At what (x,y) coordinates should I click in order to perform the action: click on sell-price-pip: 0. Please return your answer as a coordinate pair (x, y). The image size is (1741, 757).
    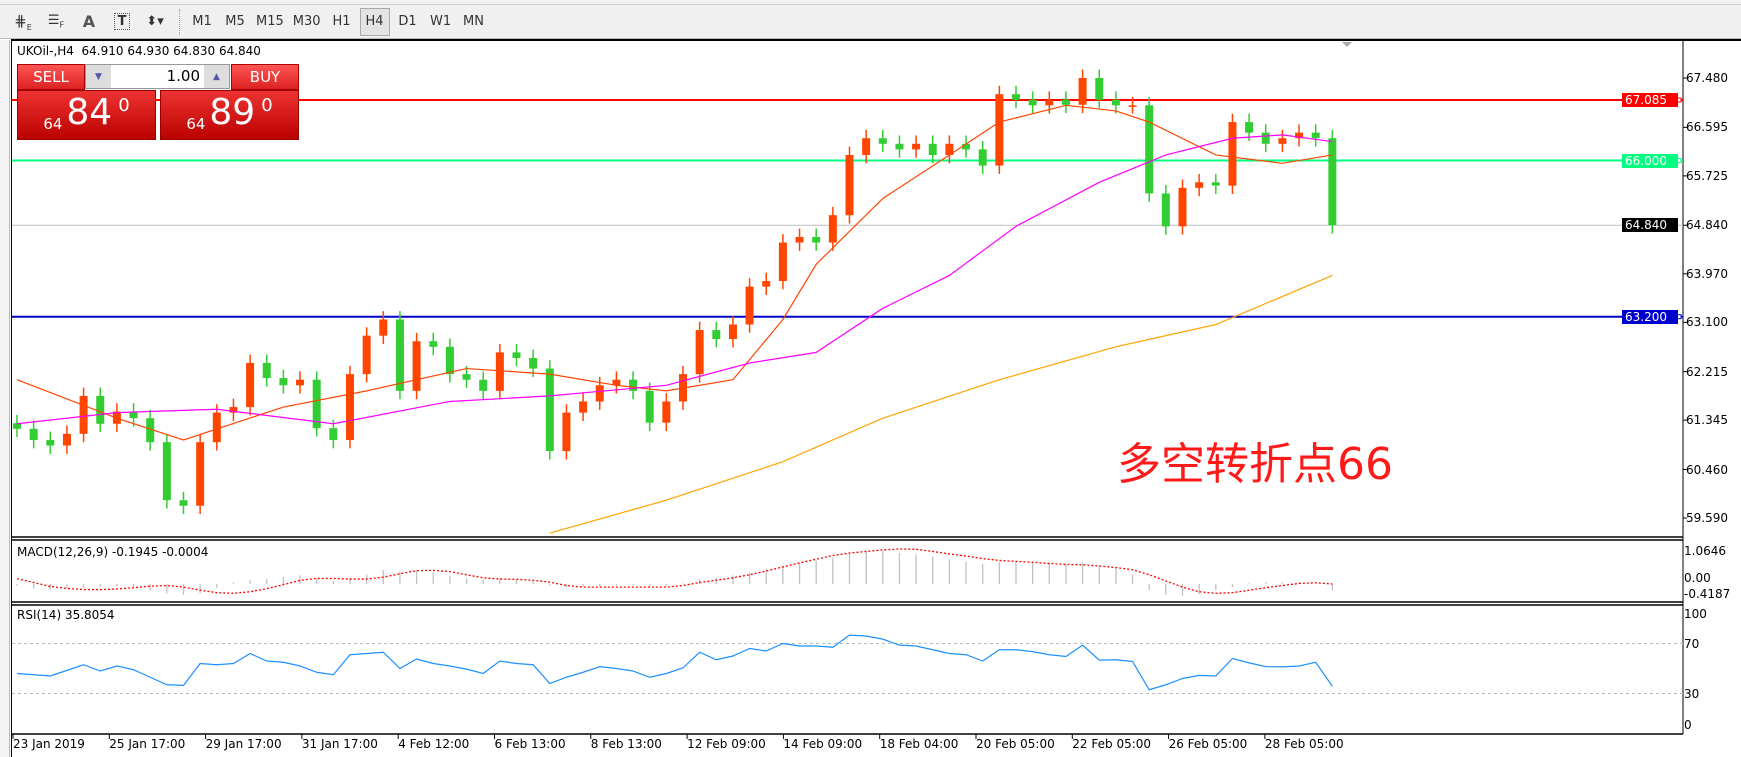
    Looking at the image, I should click on (124, 105).